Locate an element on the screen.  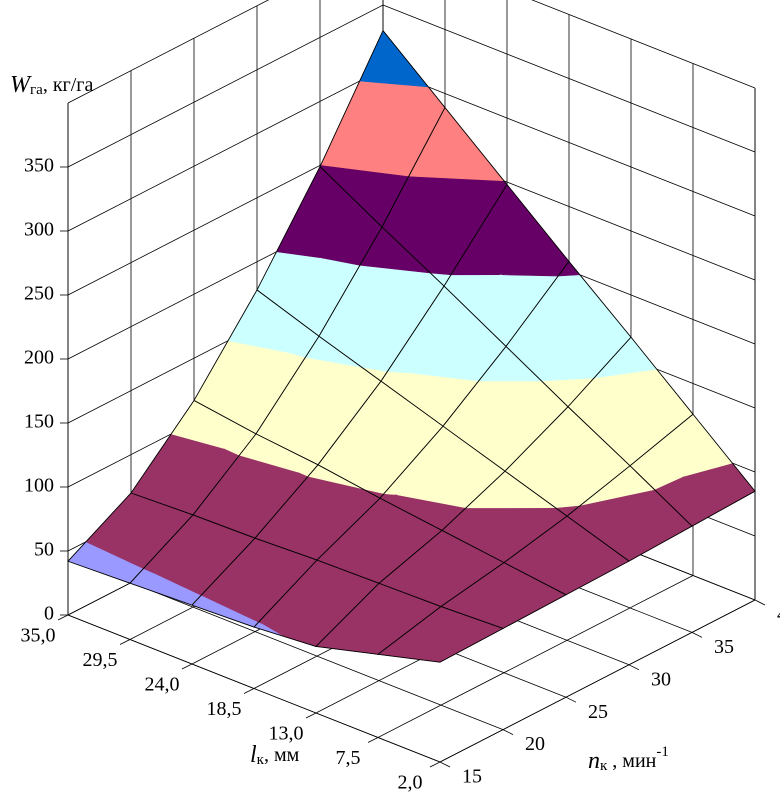
x-tick-label: 2,0 is located at coordinates (410, 783).